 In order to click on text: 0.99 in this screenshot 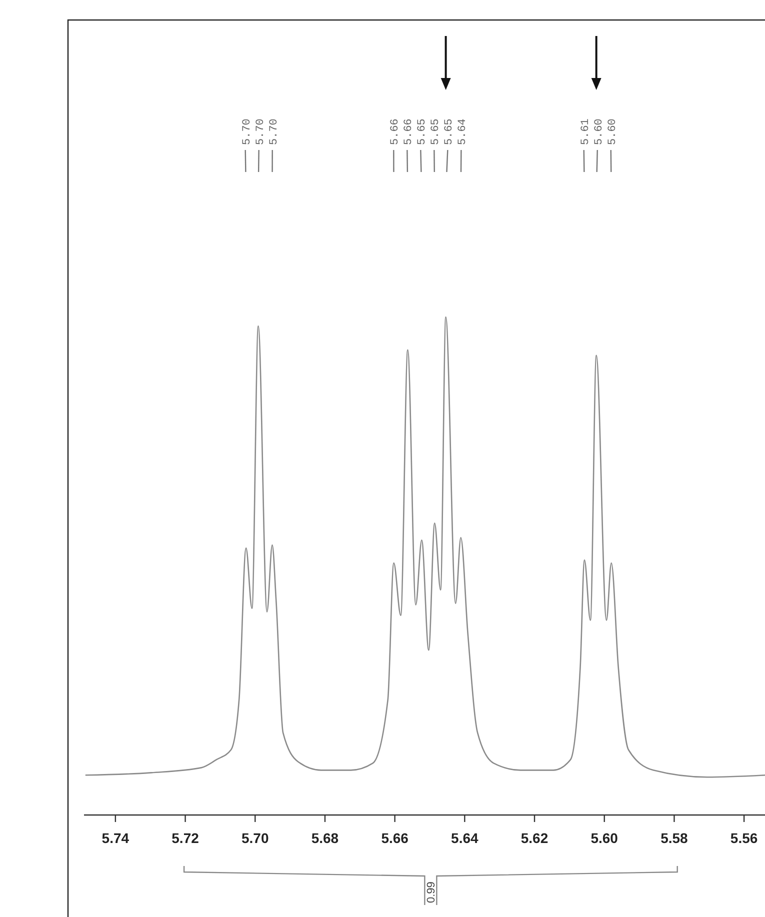, I will do `click(432, 892)`.